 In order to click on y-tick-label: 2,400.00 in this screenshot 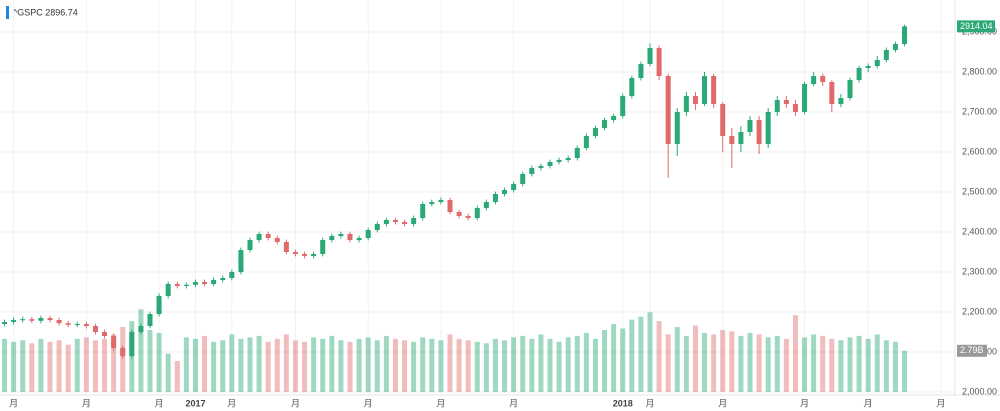, I will do `click(979, 231)`.